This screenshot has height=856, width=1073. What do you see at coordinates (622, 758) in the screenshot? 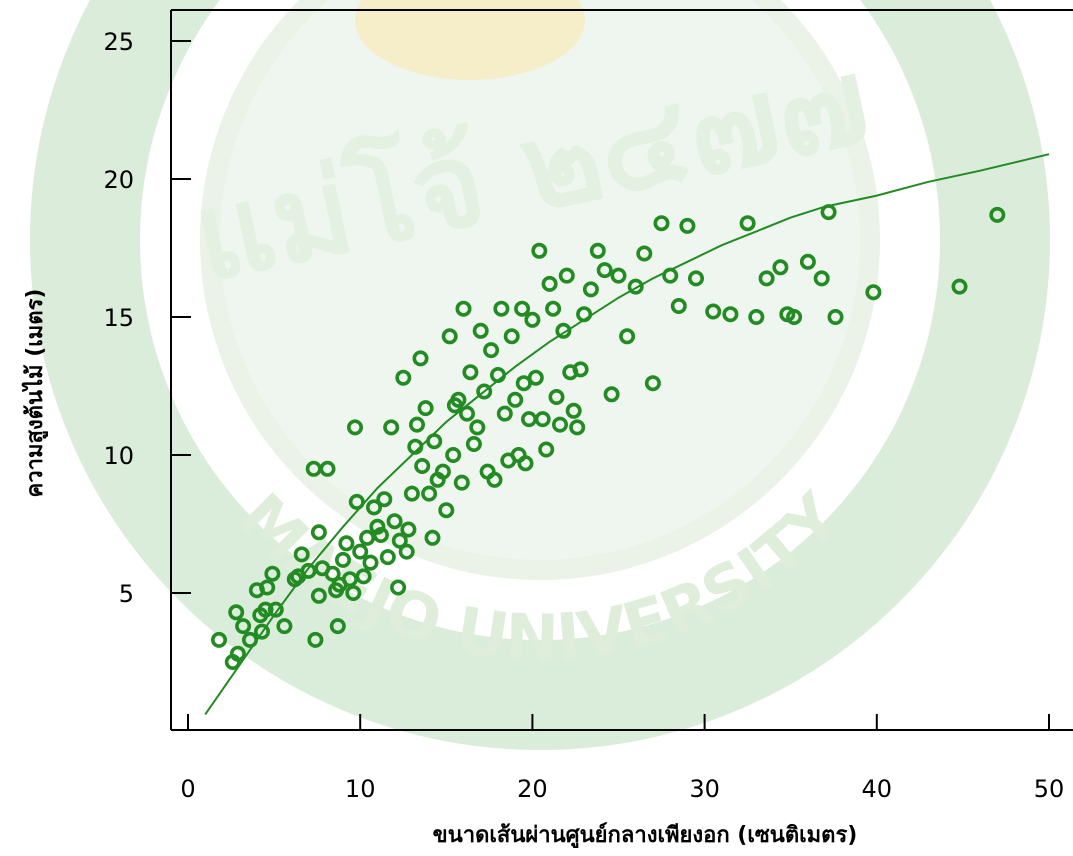
I see `x-axis: 0 10 20 30 40 50` at bounding box center [622, 758].